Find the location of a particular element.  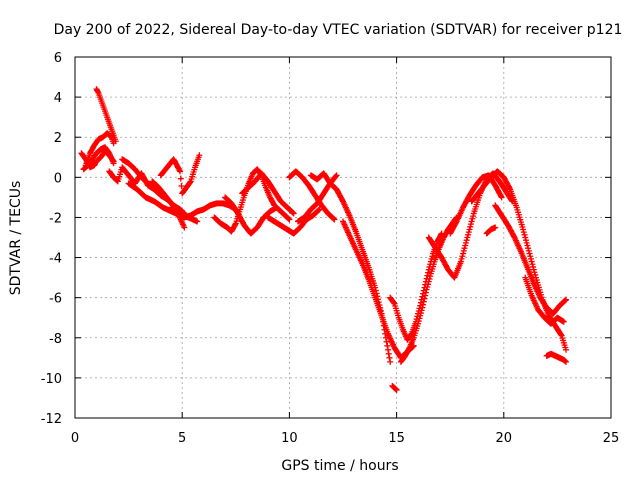

y-tick-label: 0 is located at coordinates (58, 178).